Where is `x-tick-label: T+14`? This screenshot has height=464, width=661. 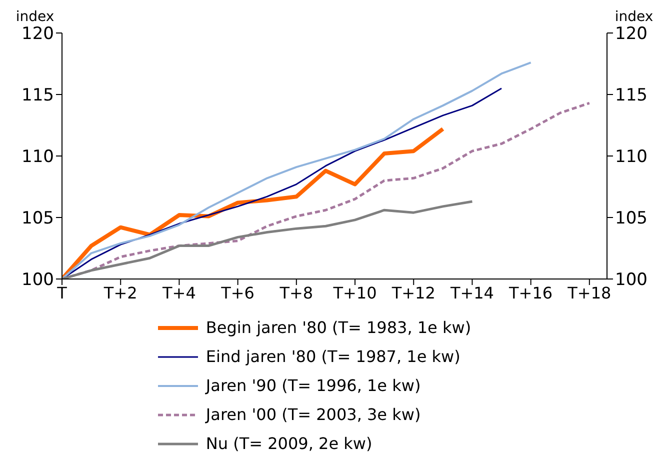
x-tick-label: T+14 is located at coordinates (471, 292).